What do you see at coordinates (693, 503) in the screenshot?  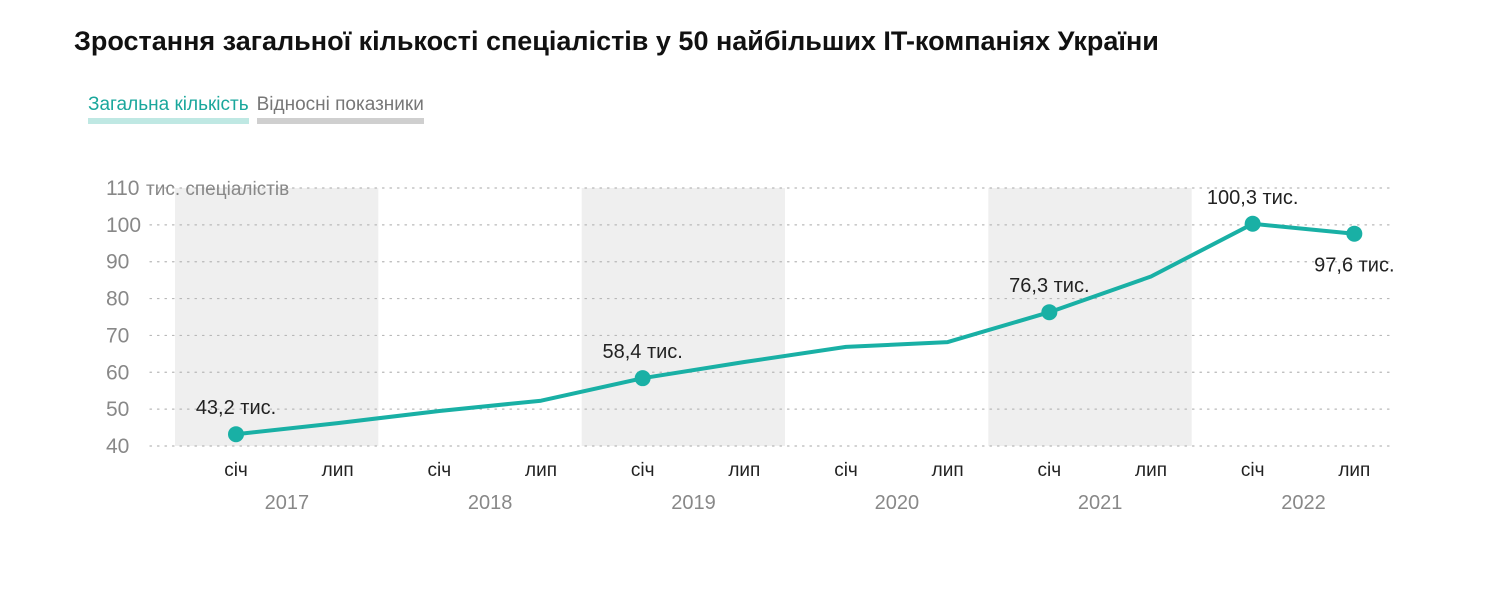 I see `x-year-label: 2019` at bounding box center [693, 503].